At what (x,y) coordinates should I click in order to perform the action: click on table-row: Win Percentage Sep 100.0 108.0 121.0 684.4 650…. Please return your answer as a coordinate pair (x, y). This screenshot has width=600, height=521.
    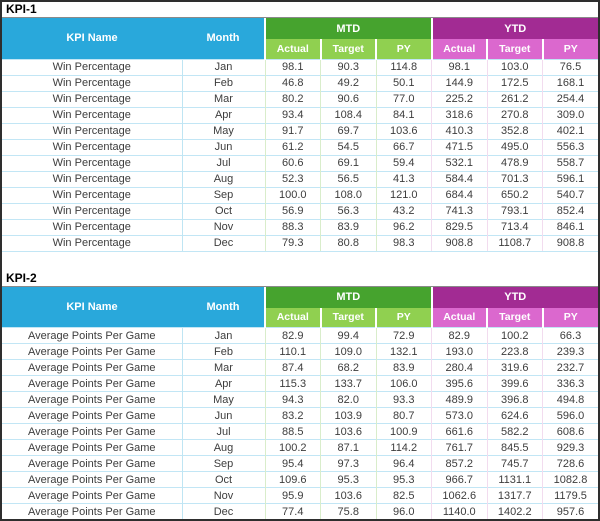
    Looking at the image, I should click on (300, 194).